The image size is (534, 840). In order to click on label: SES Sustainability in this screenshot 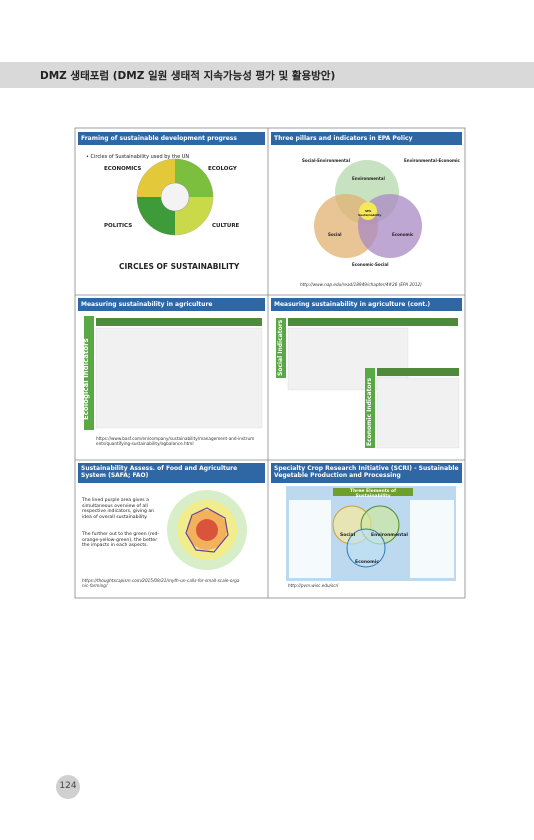, I will do `click(370, 213)`.